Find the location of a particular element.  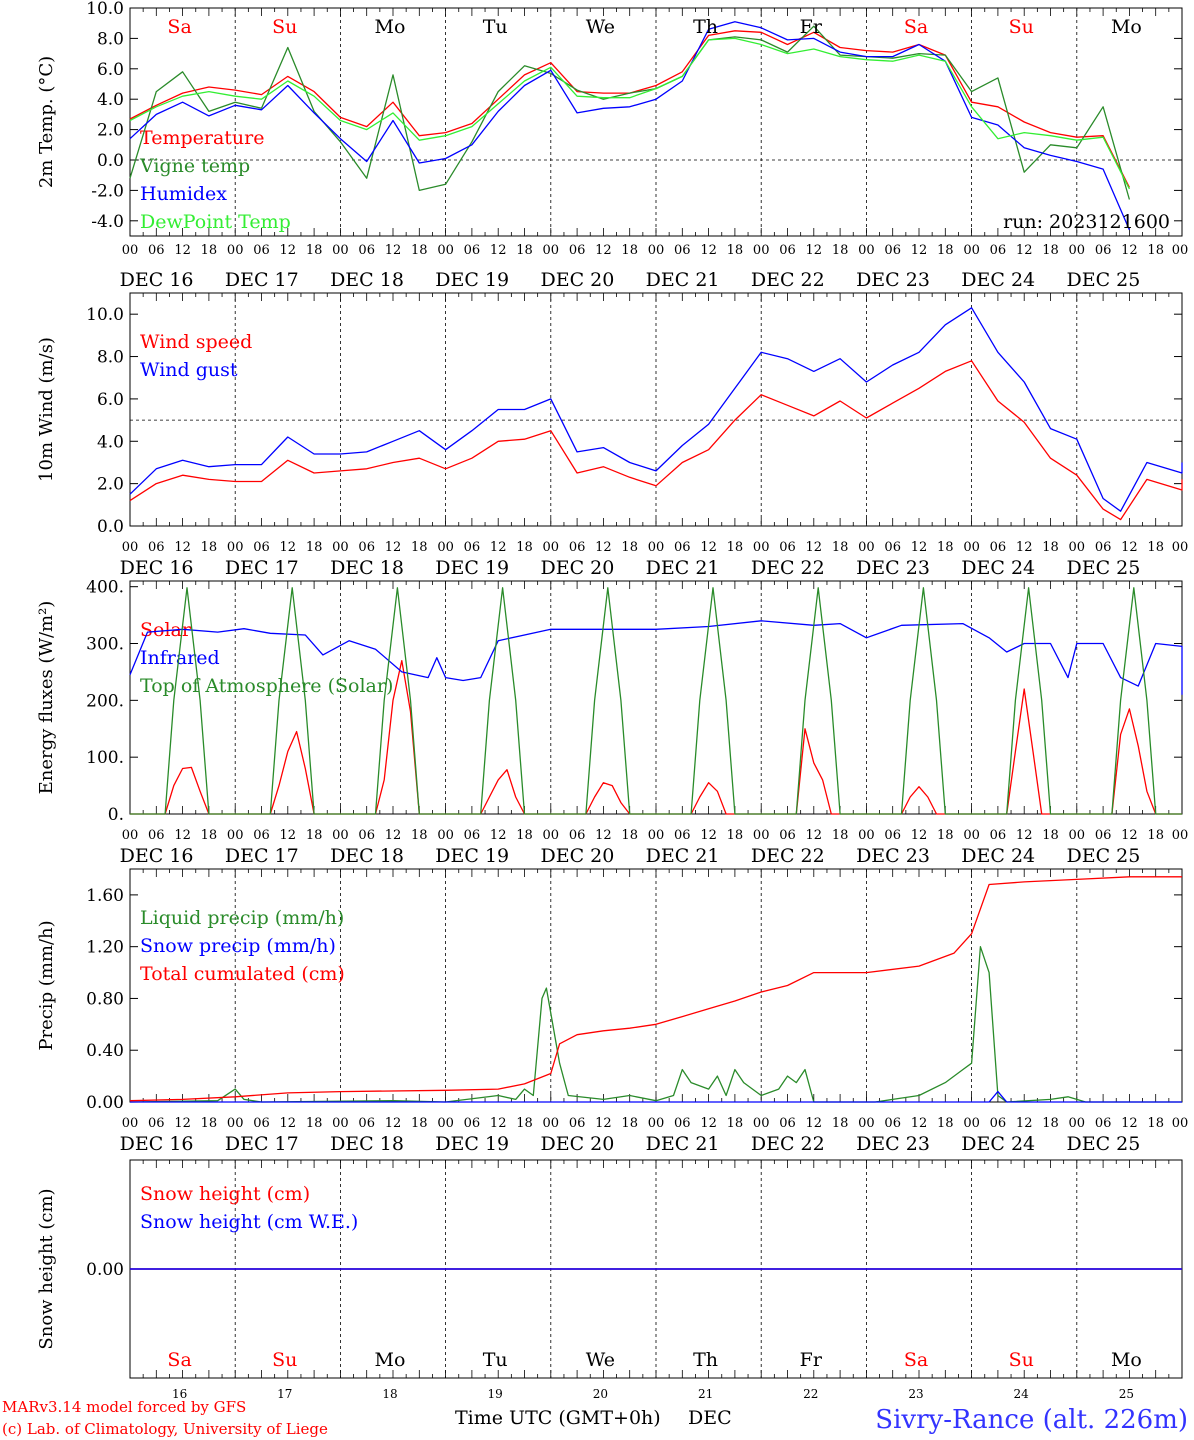

date-label: DEC 19 is located at coordinates (472, 280).